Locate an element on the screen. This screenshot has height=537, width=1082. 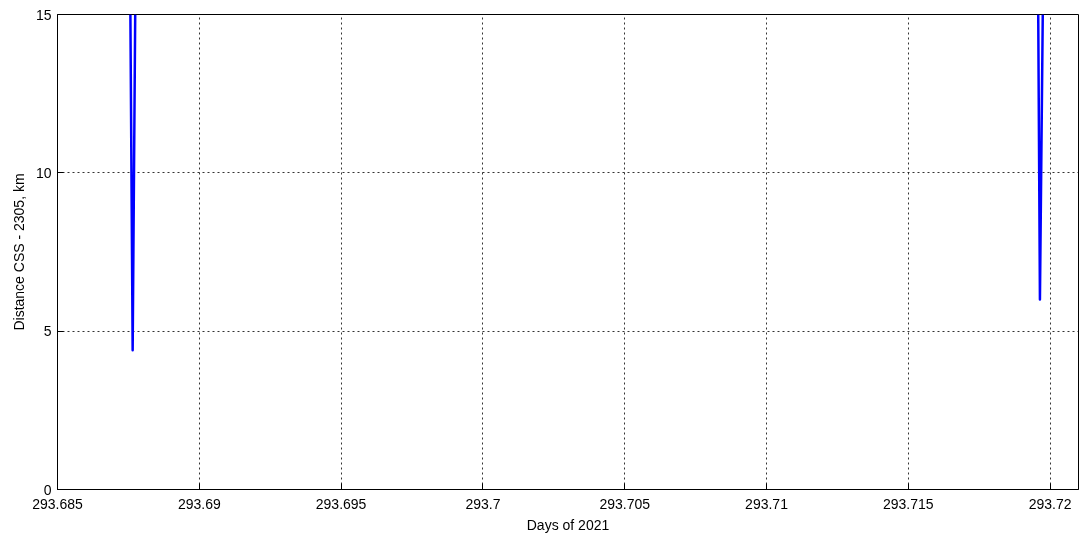
y-tick-label: 5 is located at coordinates (47, 331).